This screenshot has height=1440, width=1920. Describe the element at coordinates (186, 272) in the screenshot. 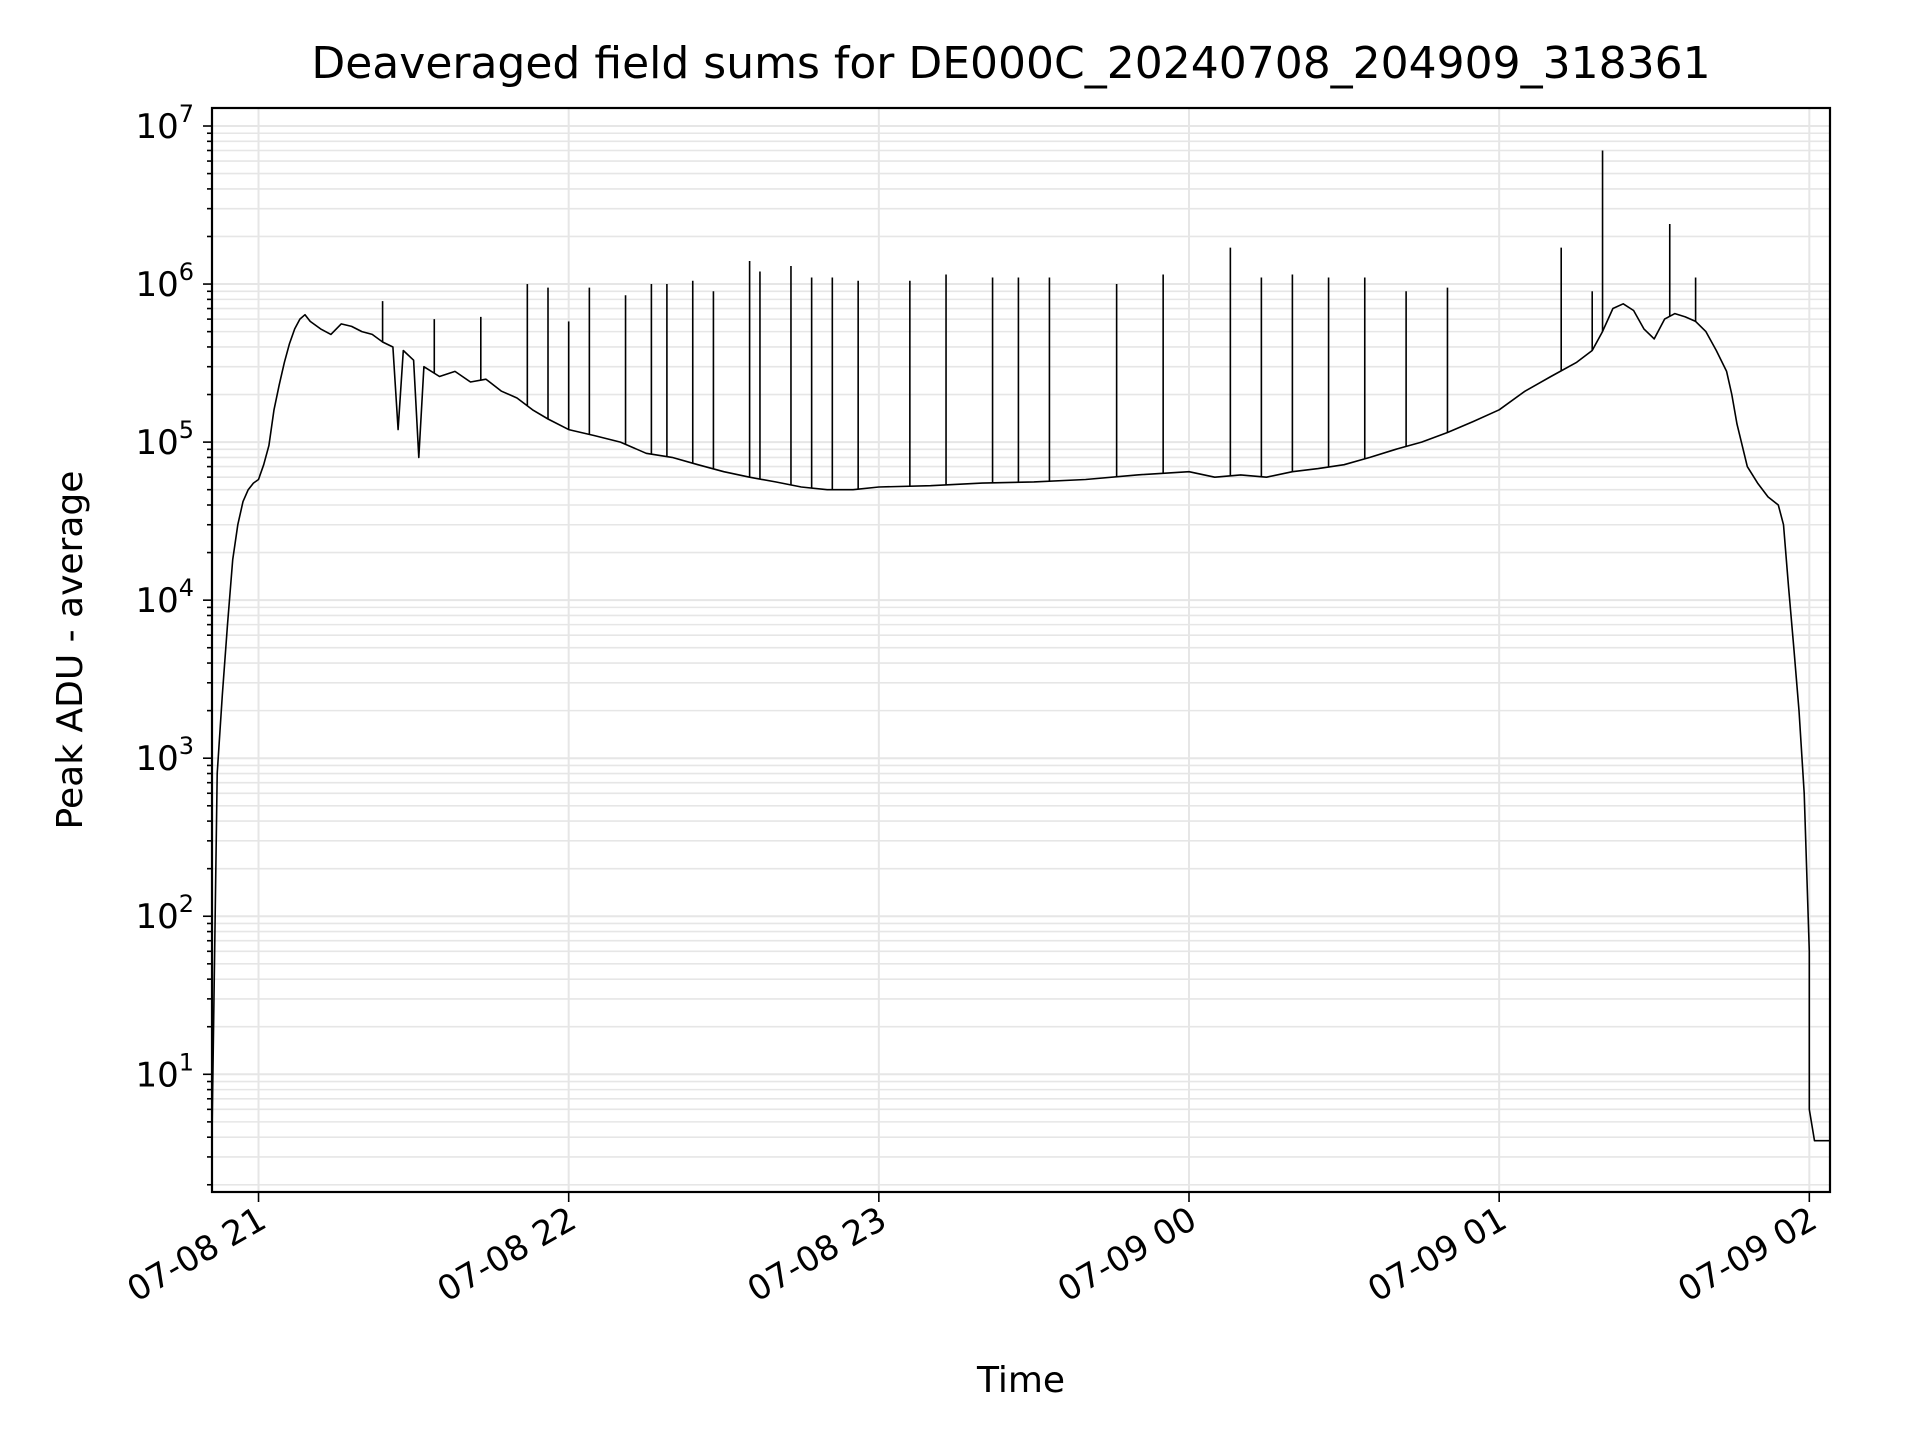

I see `y-tick-exponent: 6` at that location.